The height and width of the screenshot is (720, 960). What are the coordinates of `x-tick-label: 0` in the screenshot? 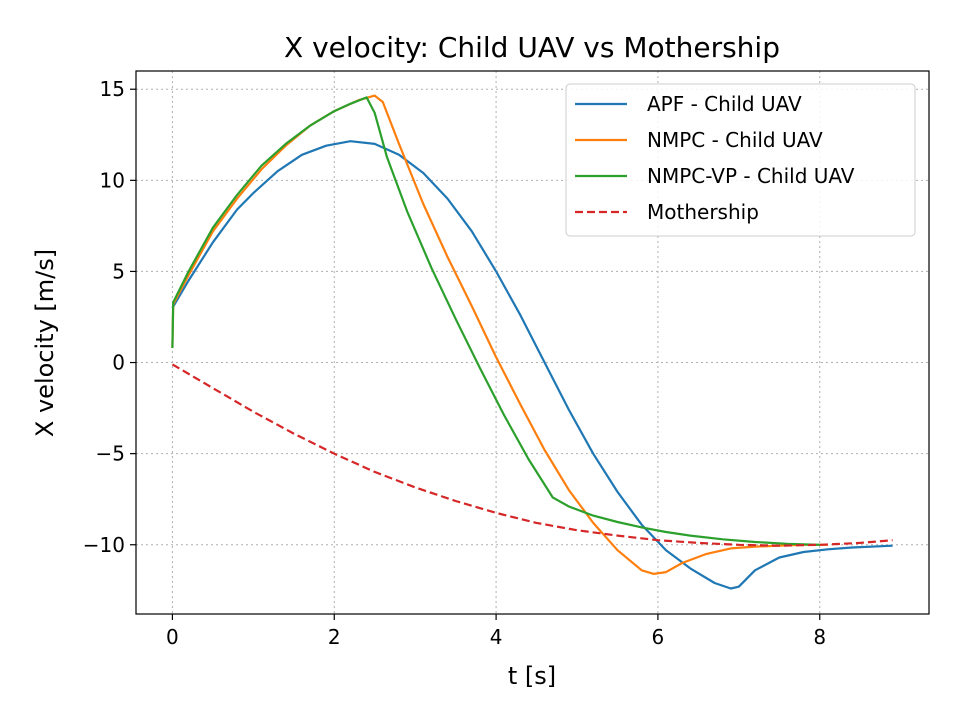 It's located at (172, 637).